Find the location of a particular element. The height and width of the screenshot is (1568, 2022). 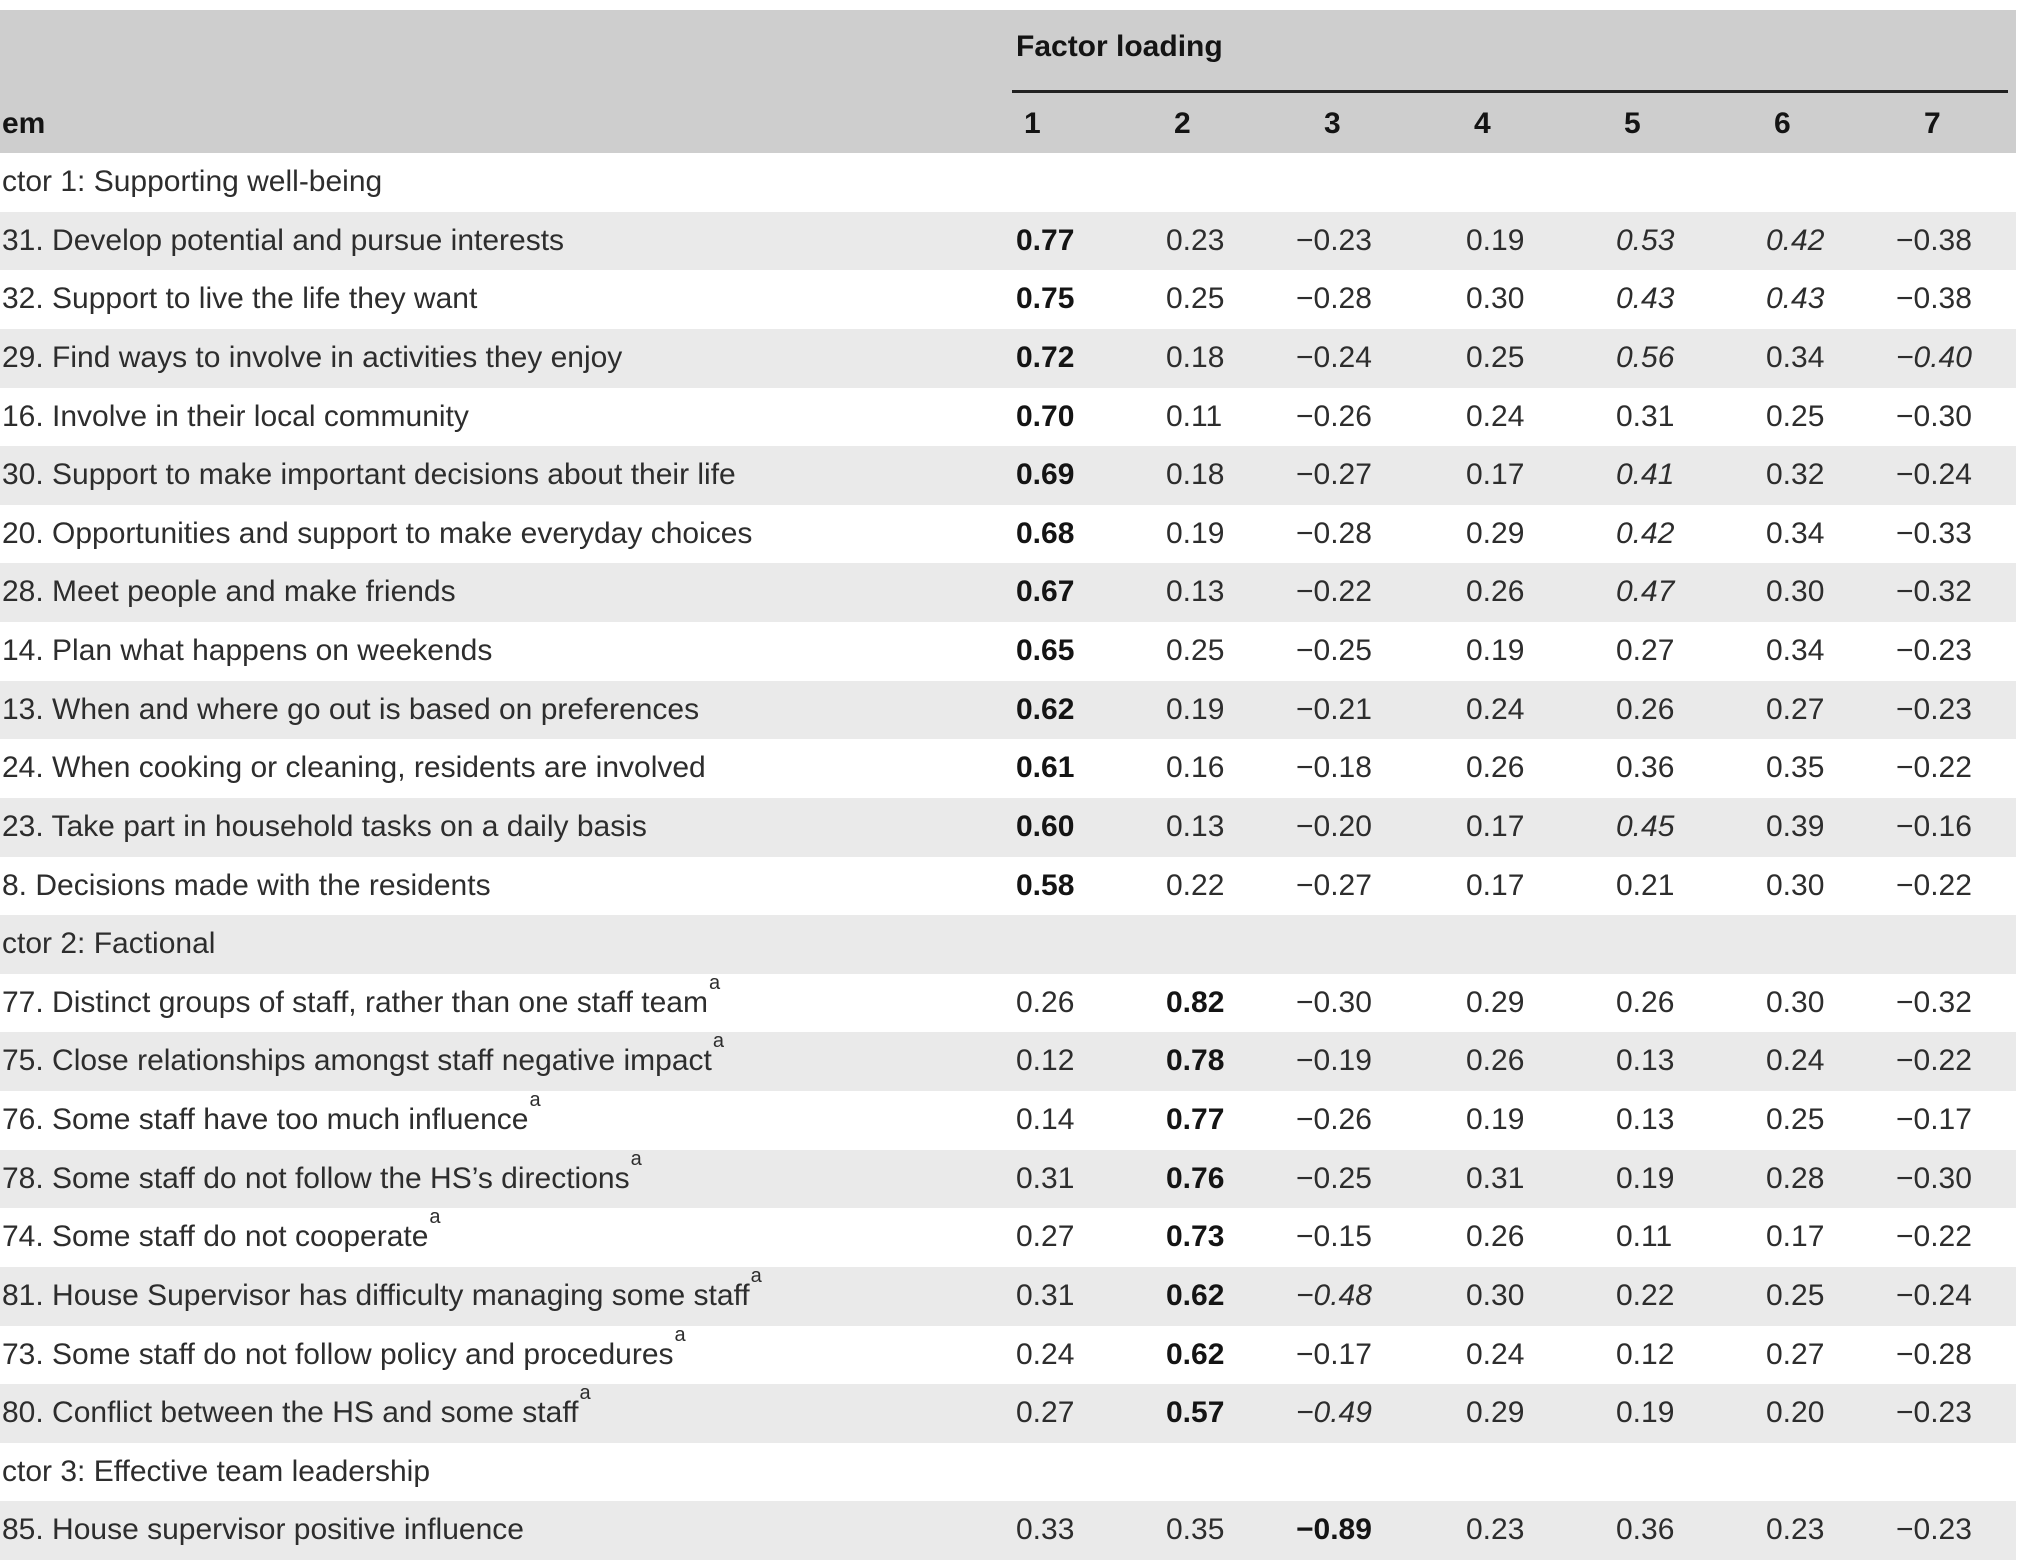

loading-value: −0.32 is located at coordinates (1934, 1002).